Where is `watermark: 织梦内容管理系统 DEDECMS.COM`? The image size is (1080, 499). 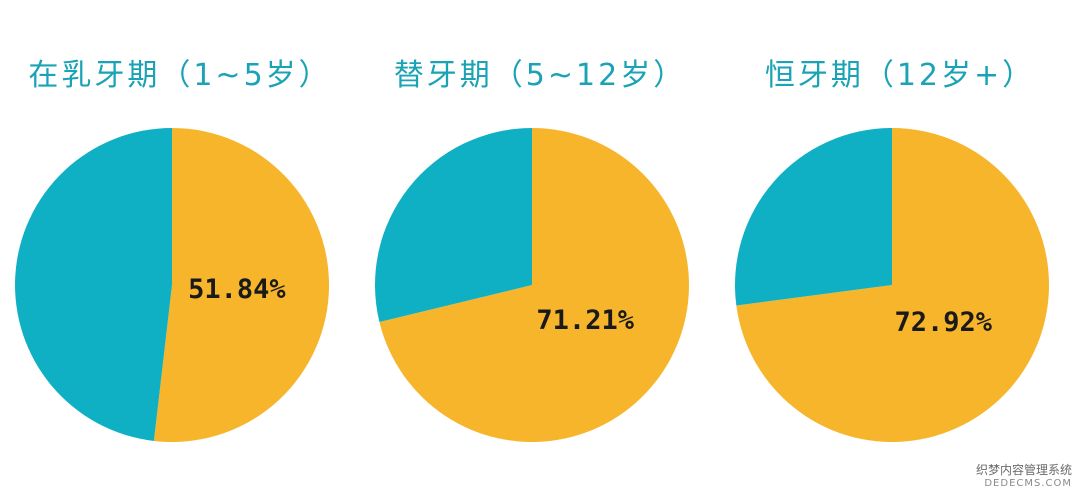
watermark: 织梦内容管理系统 DEDECMS.COM is located at coordinates (1024, 477).